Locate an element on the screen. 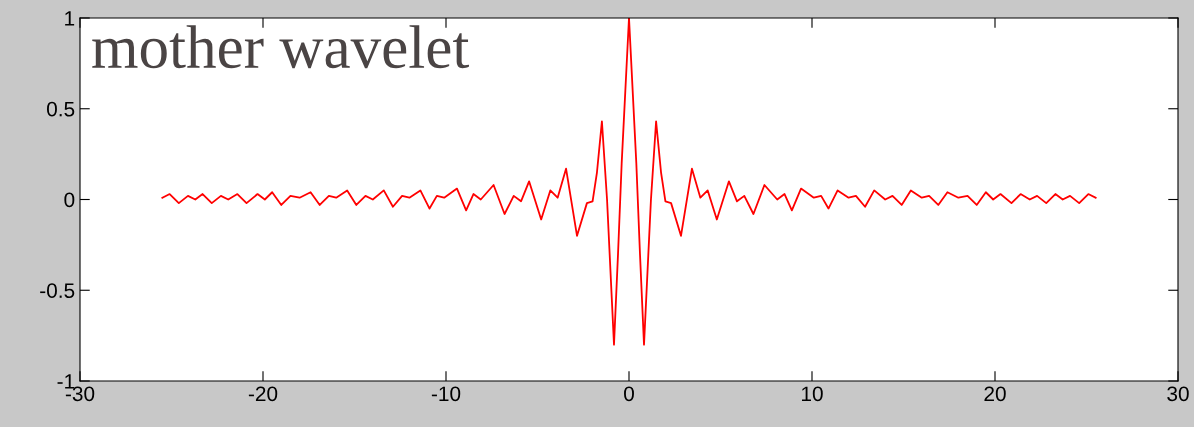 This screenshot has width=1194, height=427. x-tick-label: 10 is located at coordinates (812, 394).